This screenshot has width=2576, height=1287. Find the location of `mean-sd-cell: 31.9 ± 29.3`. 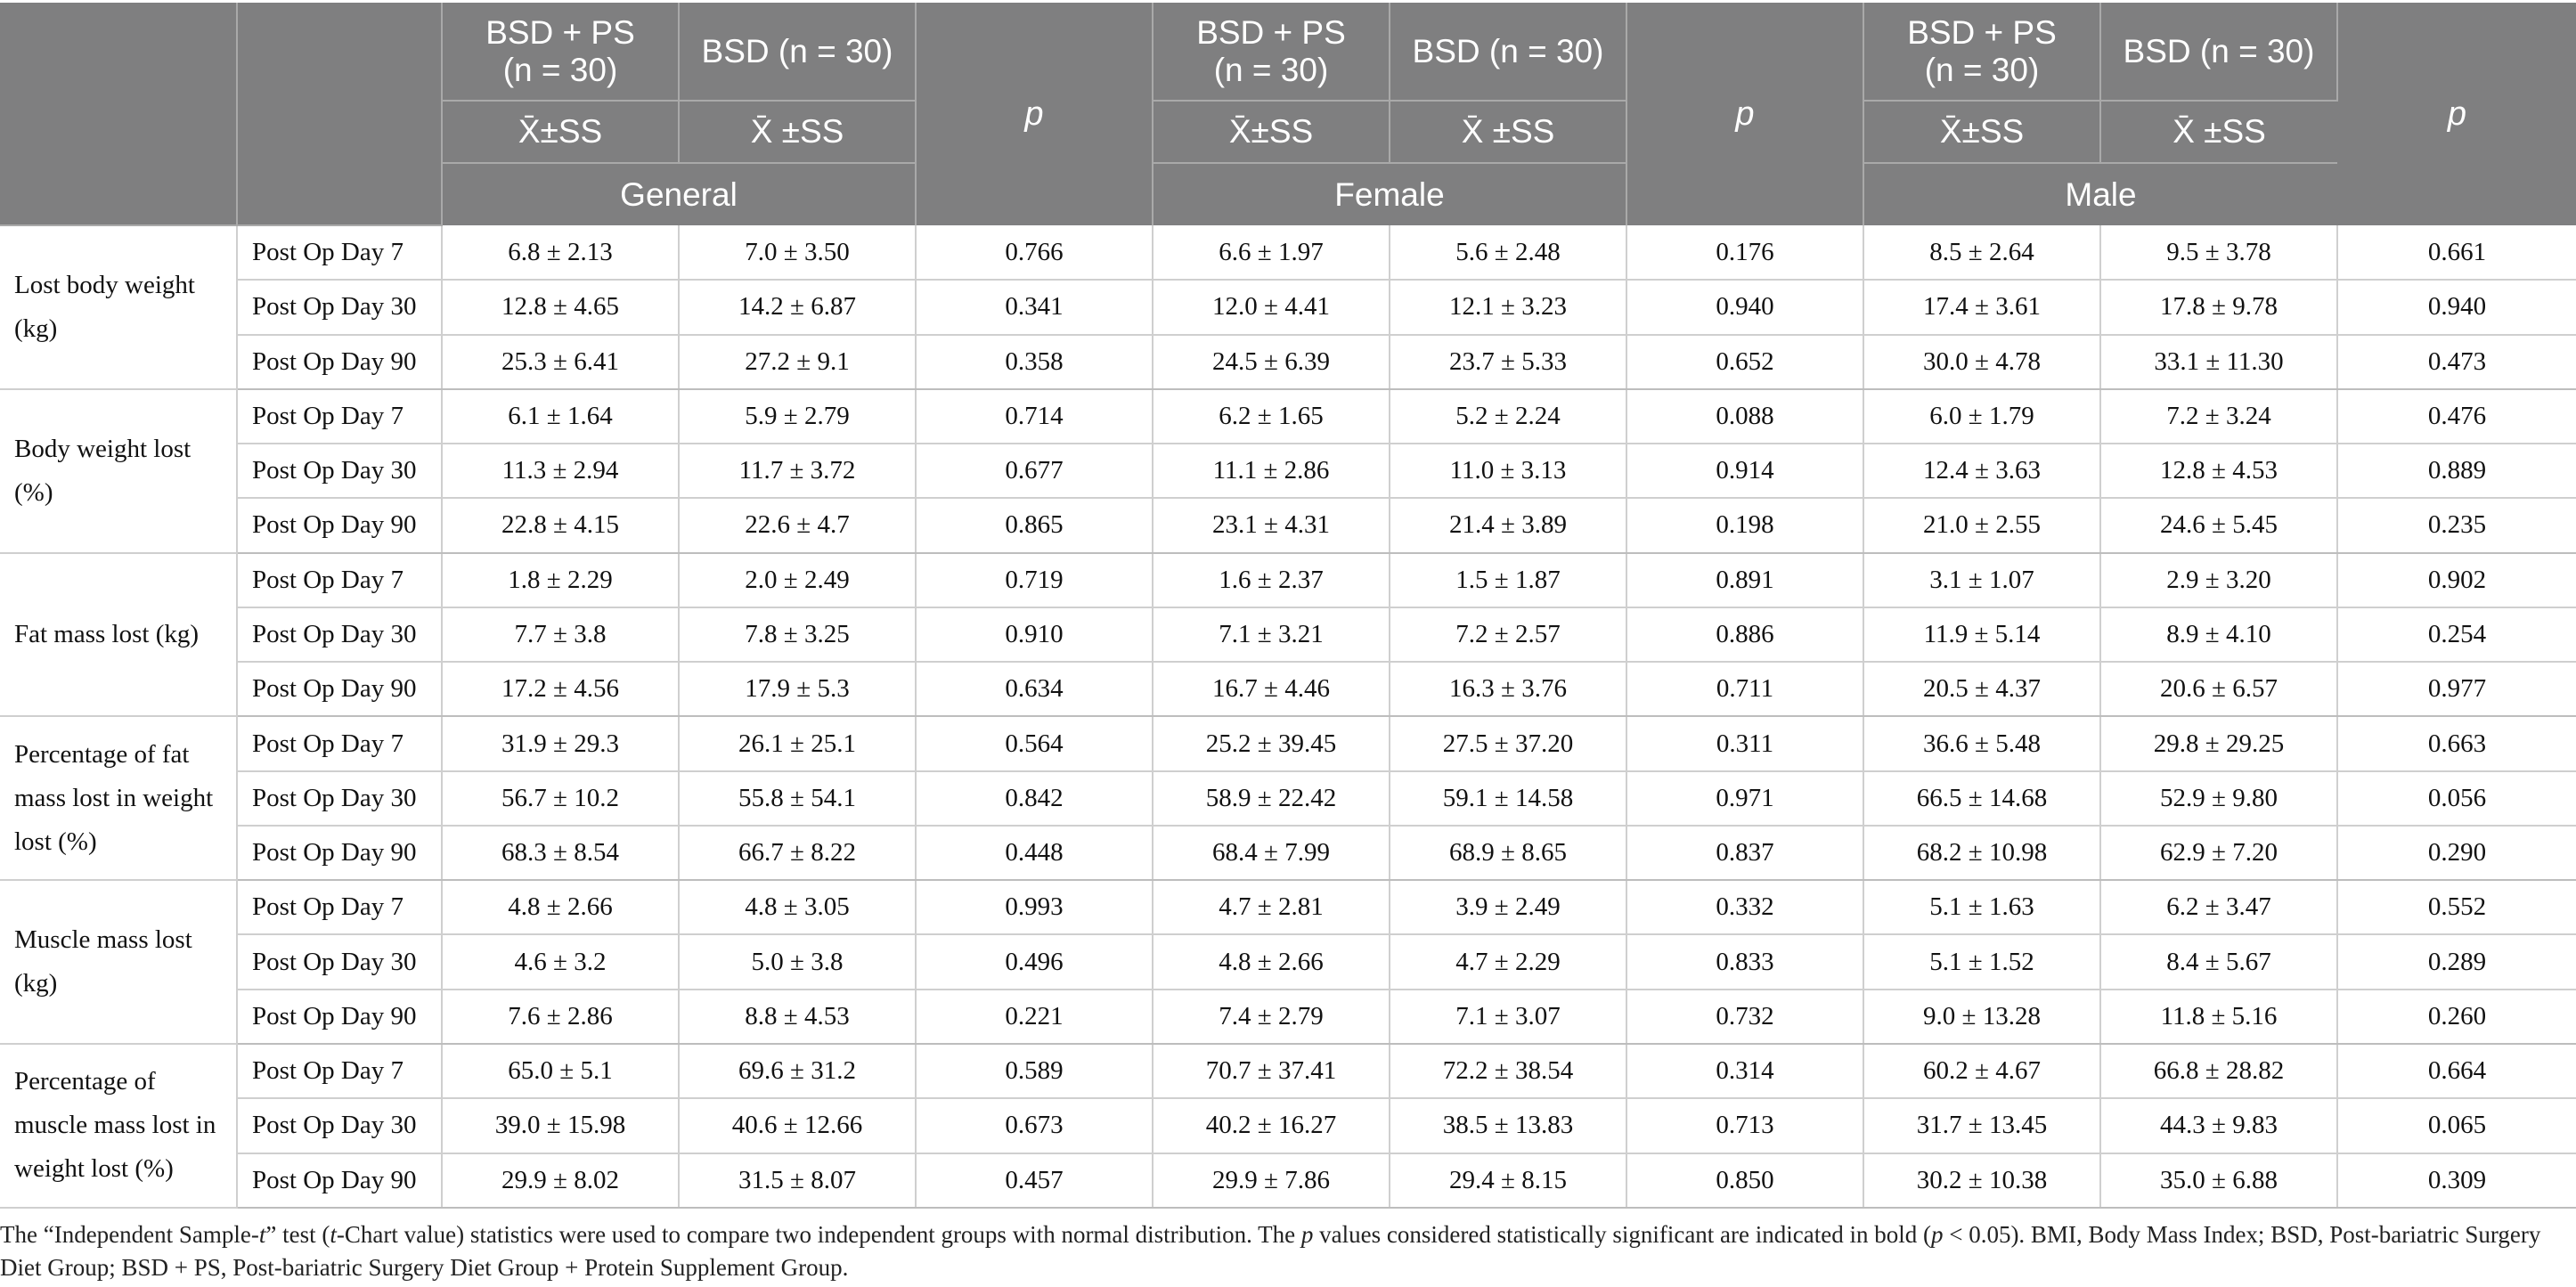

mean-sd-cell: 31.9 ± 29.3 is located at coordinates (561, 744).